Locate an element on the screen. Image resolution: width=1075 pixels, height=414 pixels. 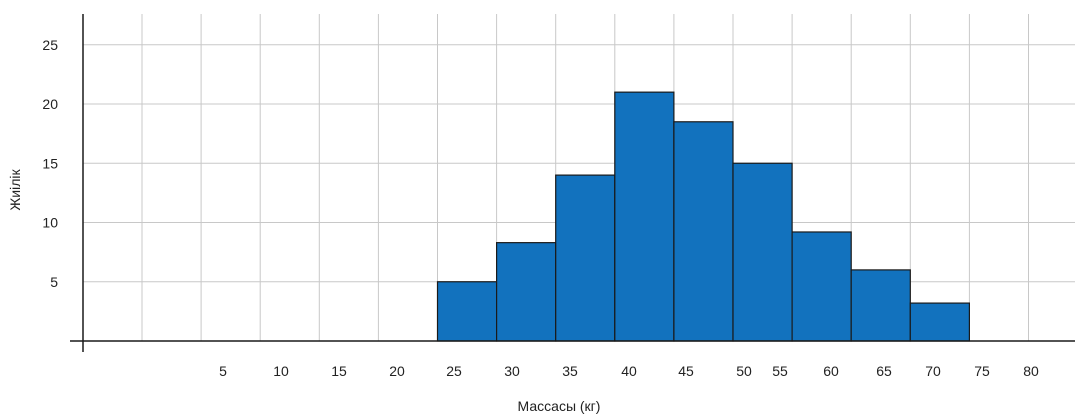
x-axis-title: Массасы (кг) is located at coordinates (559, 406).